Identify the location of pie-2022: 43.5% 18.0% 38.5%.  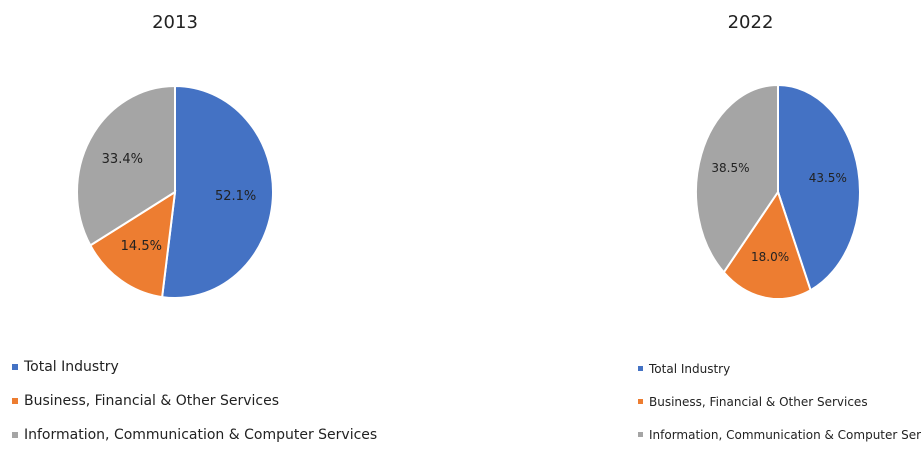
(778, 191).